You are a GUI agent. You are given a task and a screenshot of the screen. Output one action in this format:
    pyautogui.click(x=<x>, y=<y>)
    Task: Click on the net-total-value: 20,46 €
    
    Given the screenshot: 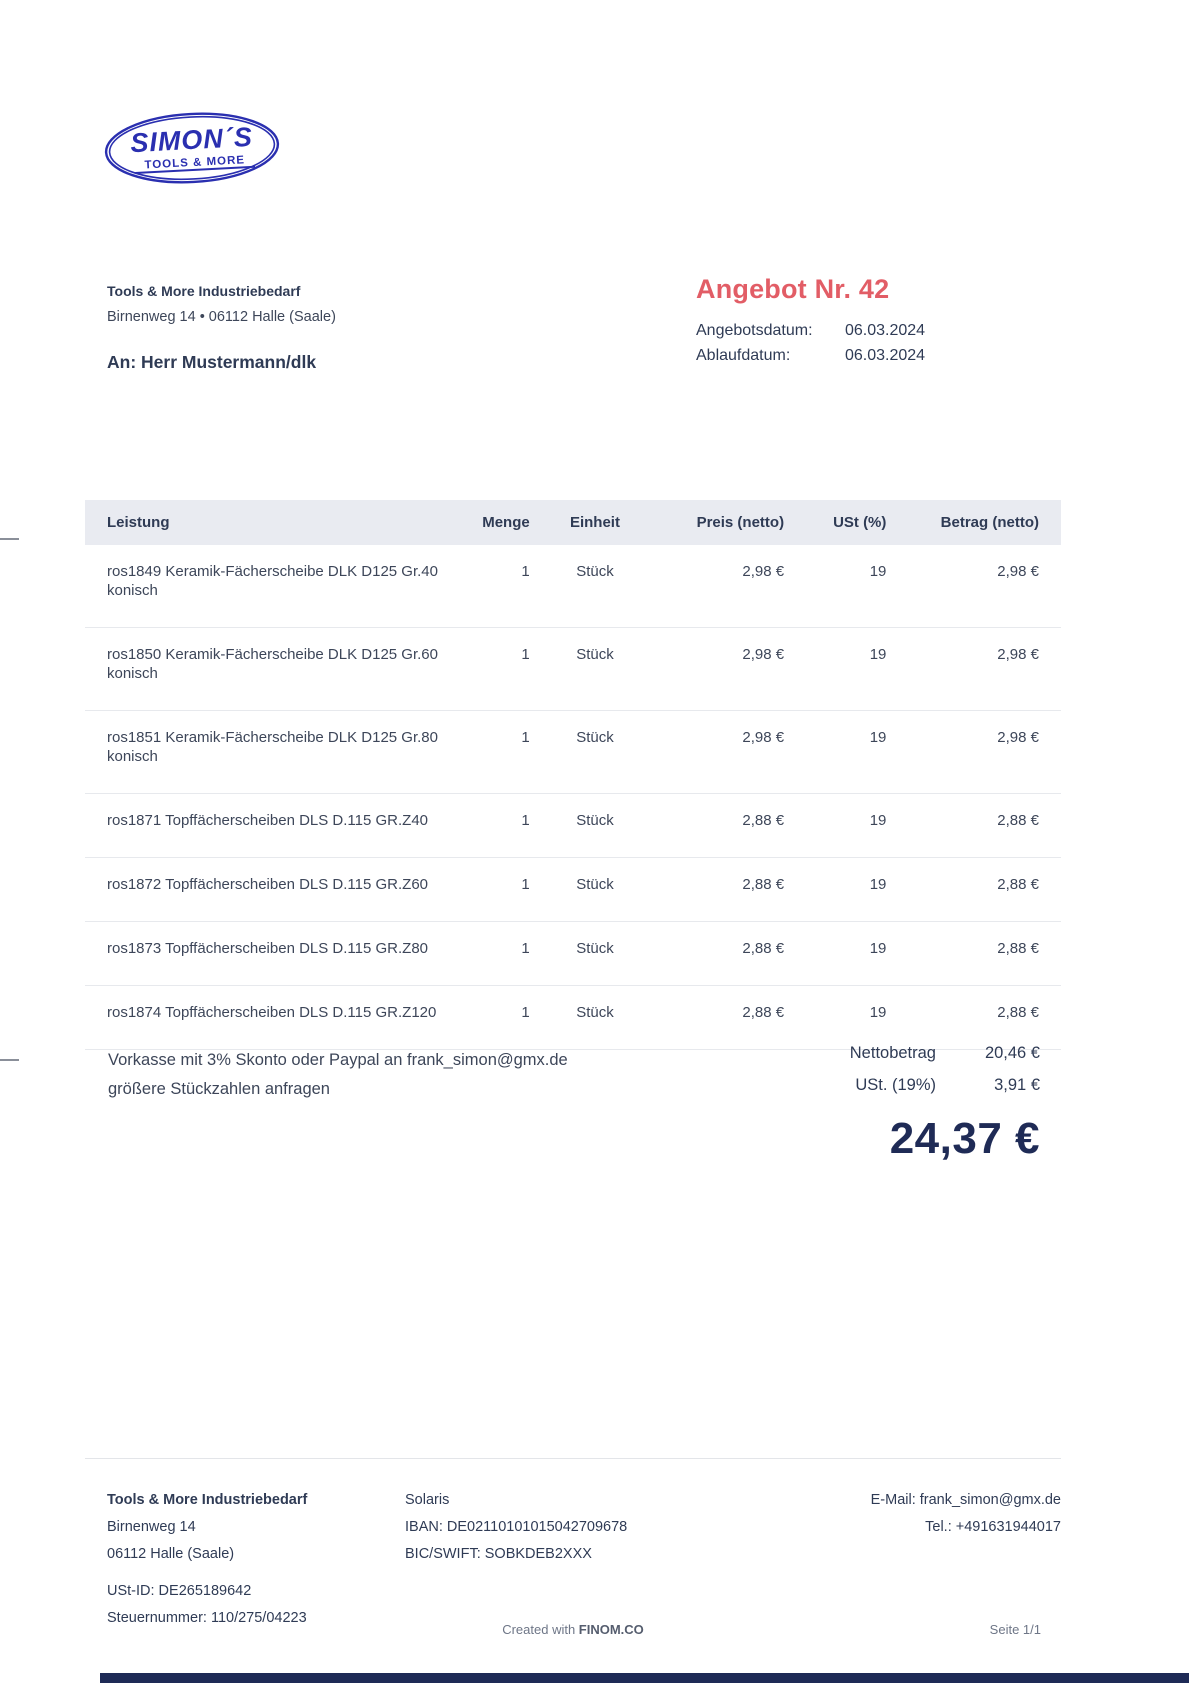 What is the action you would take?
    pyautogui.click(x=1012, y=1053)
    